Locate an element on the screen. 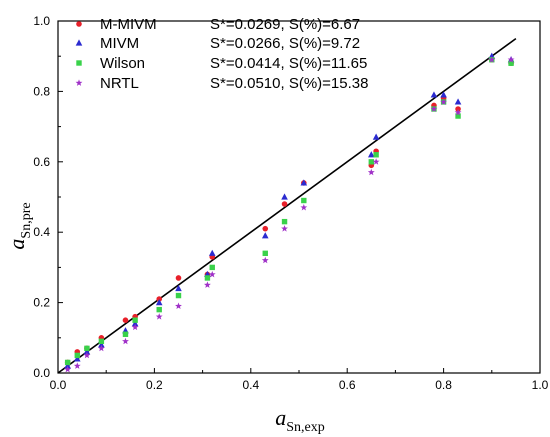 The image size is (550, 437). y-tick-label: 0.4 is located at coordinates (41, 232).